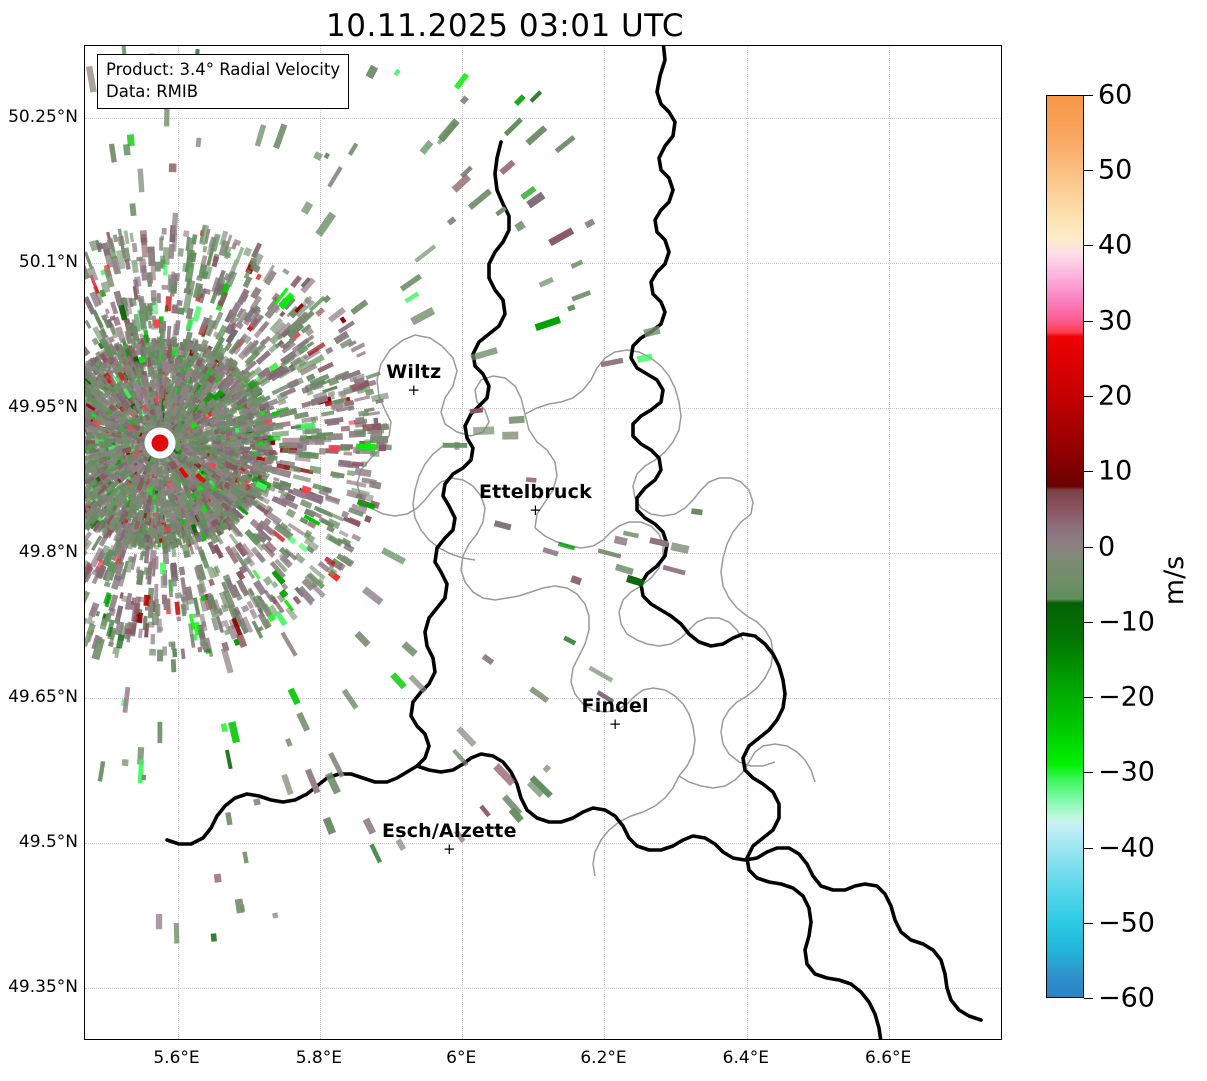 The image size is (1207, 1081). I want to click on page-title: 10.11.2025 03:01 UTC, so click(505, 26).